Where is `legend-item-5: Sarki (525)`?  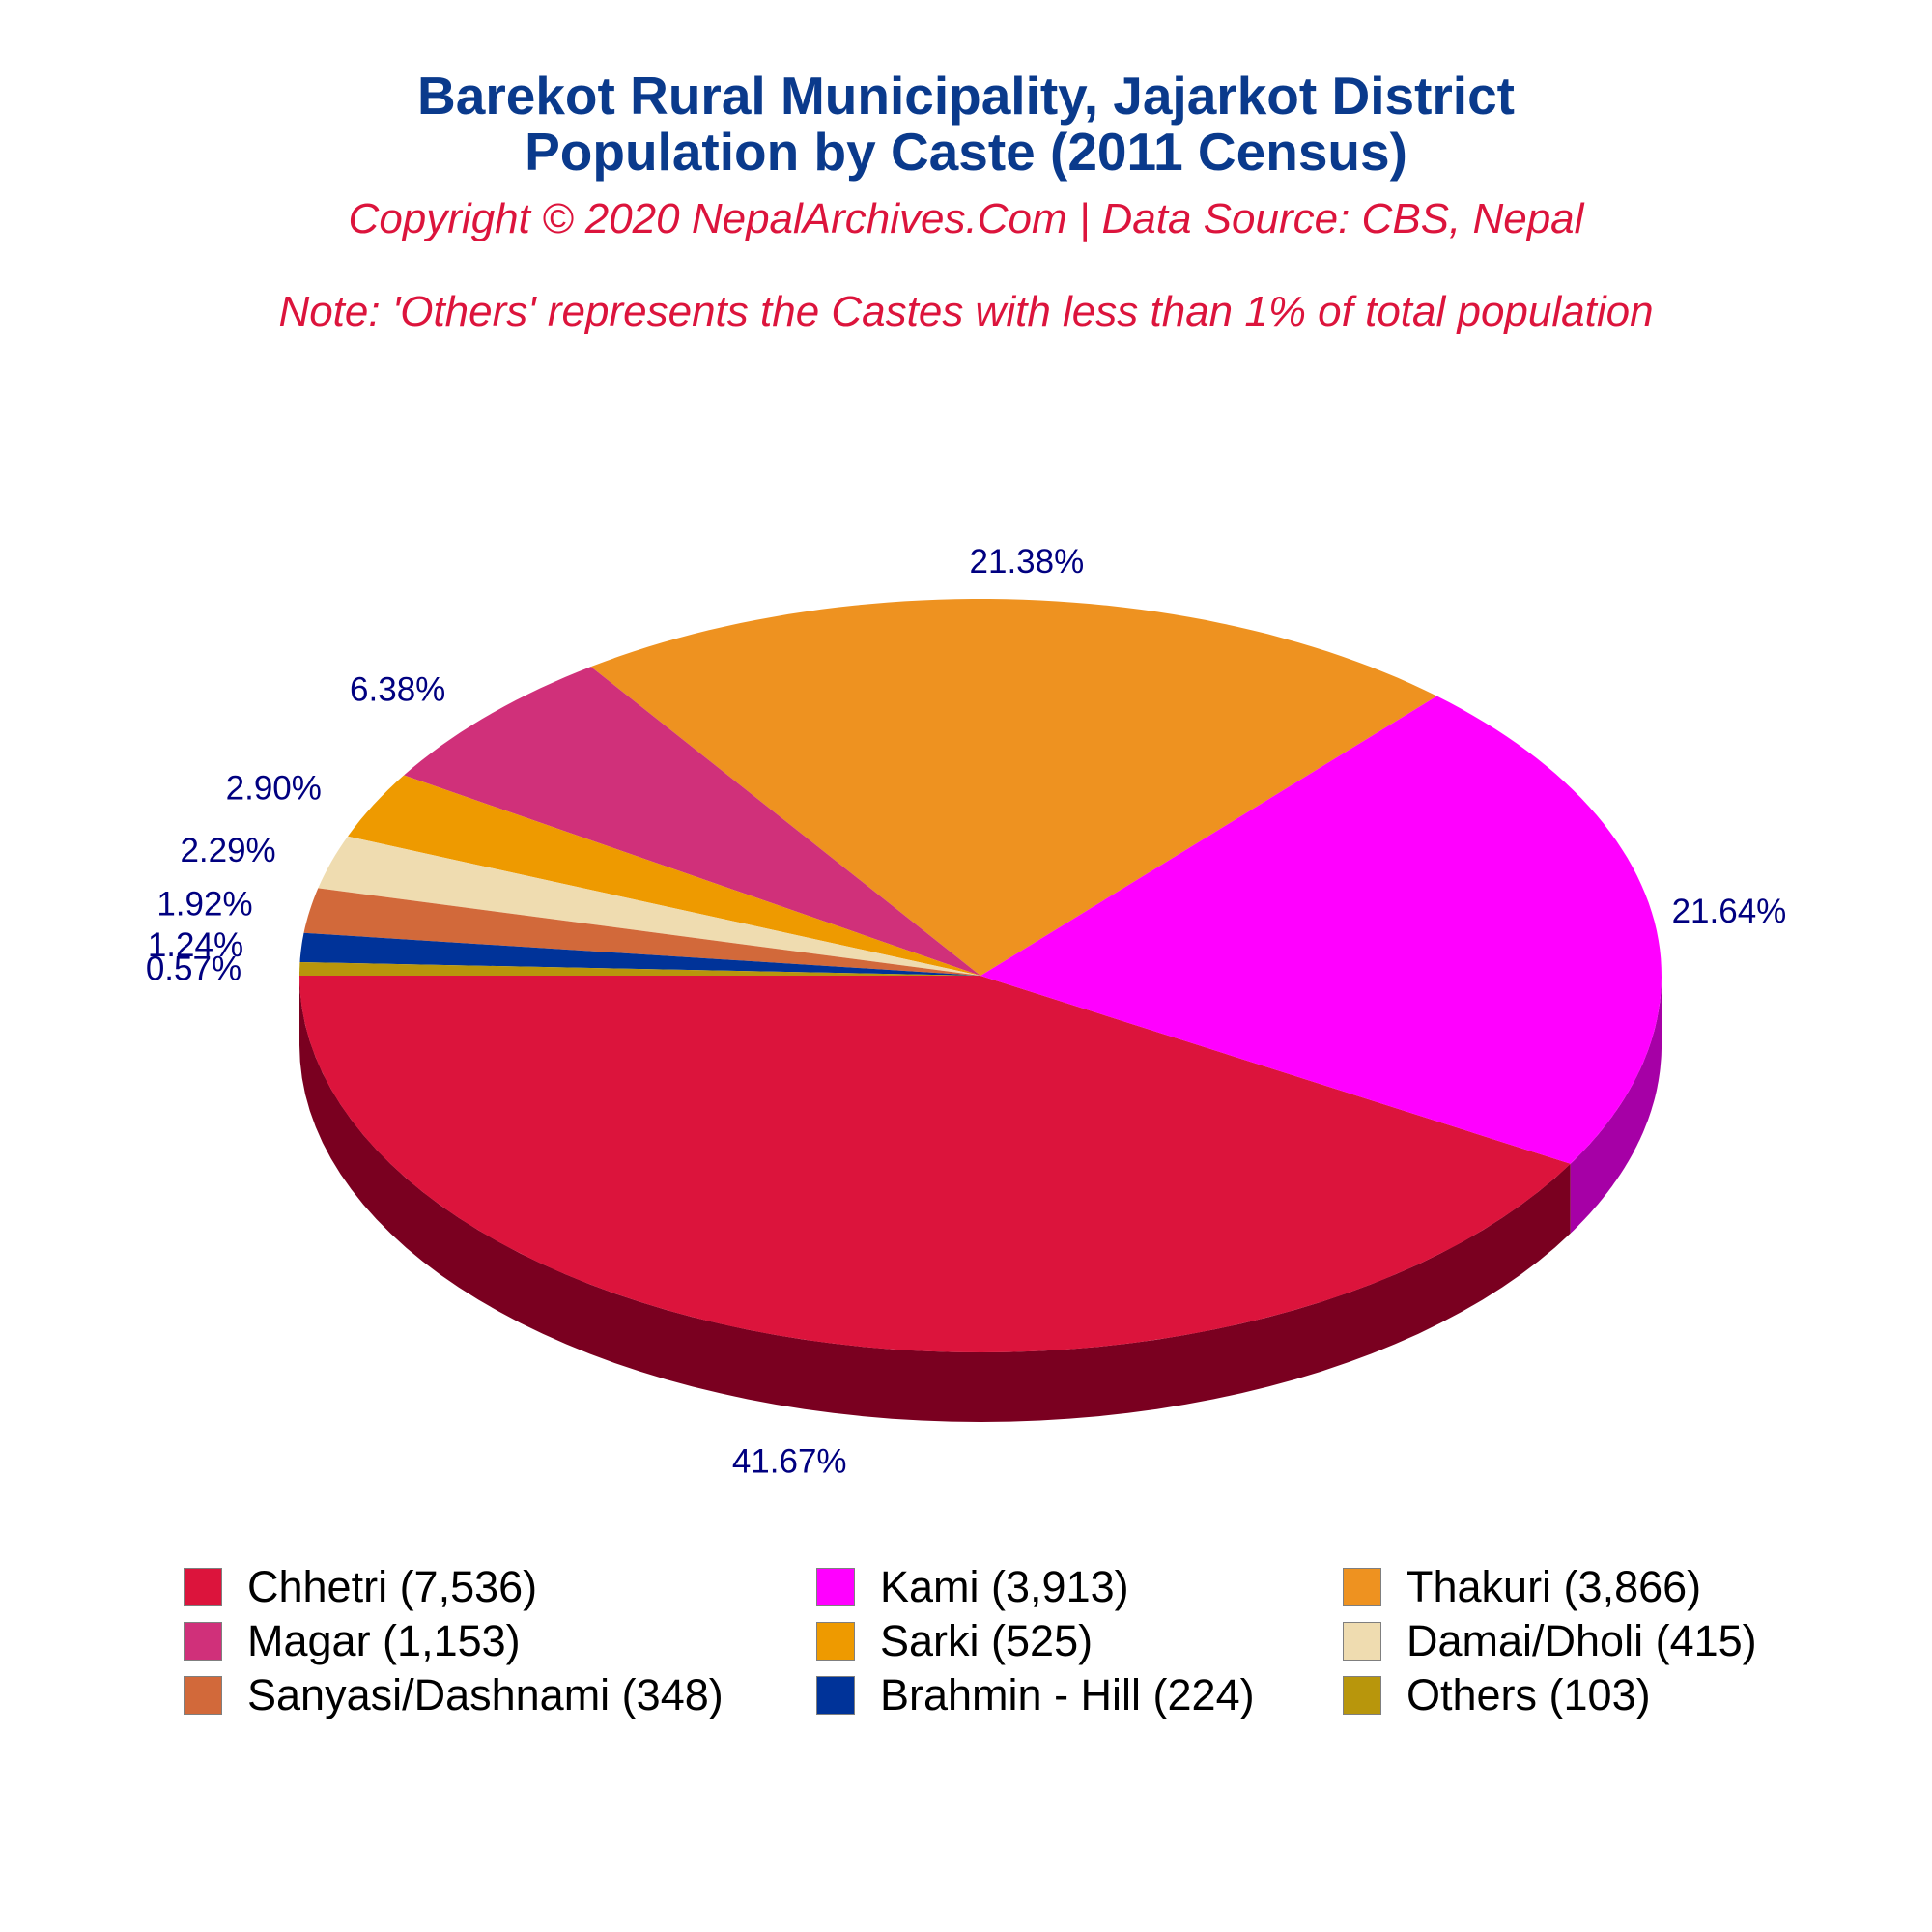
legend-item-5: Sarki (525) is located at coordinates (954, 1641).